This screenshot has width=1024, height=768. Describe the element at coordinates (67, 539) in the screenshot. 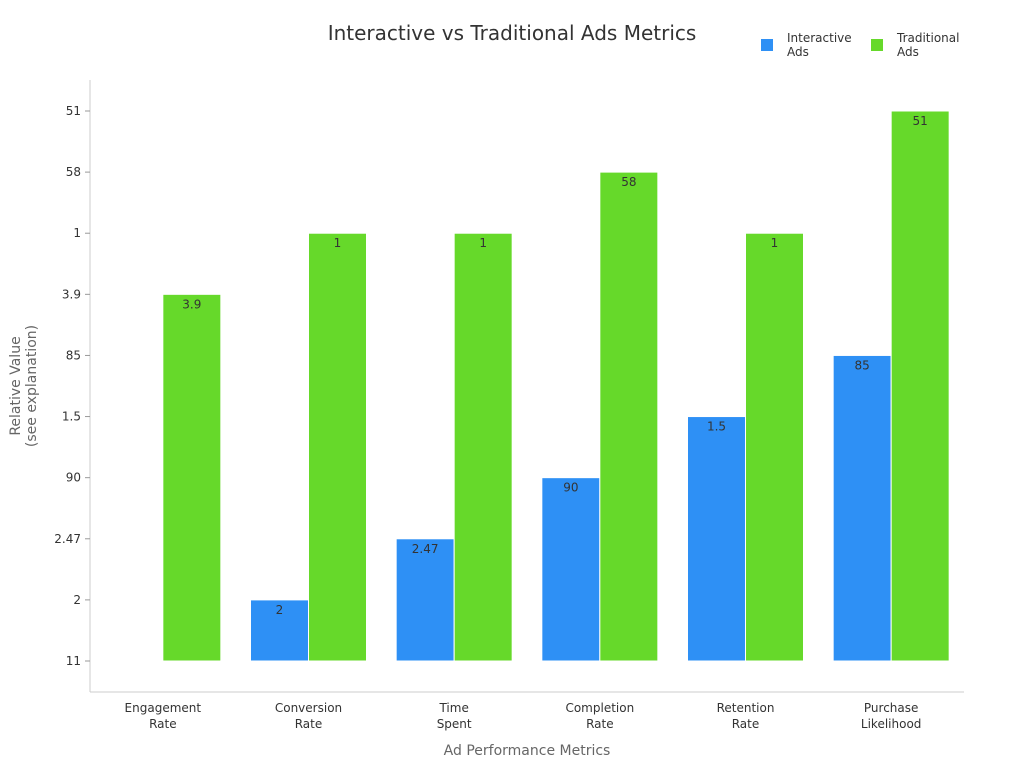

I see `y-tick-label: 2.47` at that location.